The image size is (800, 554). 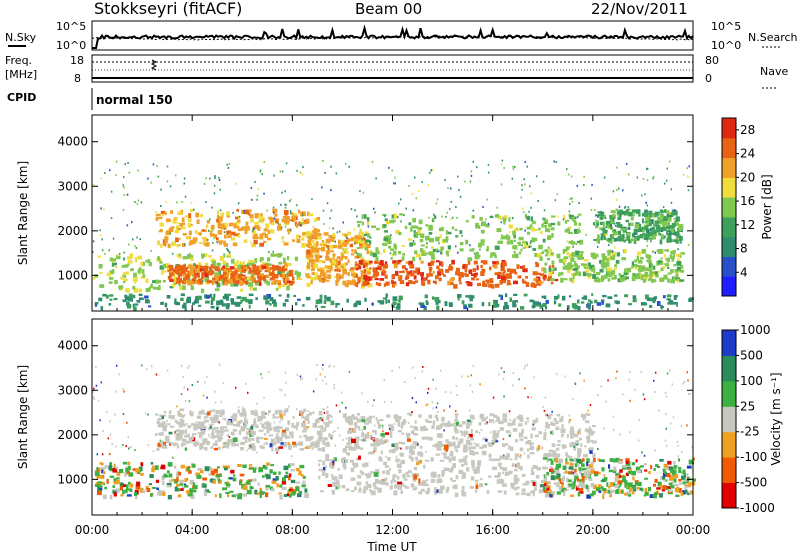 I want to click on power-colorbar-tick: 16, so click(x=747, y=201).